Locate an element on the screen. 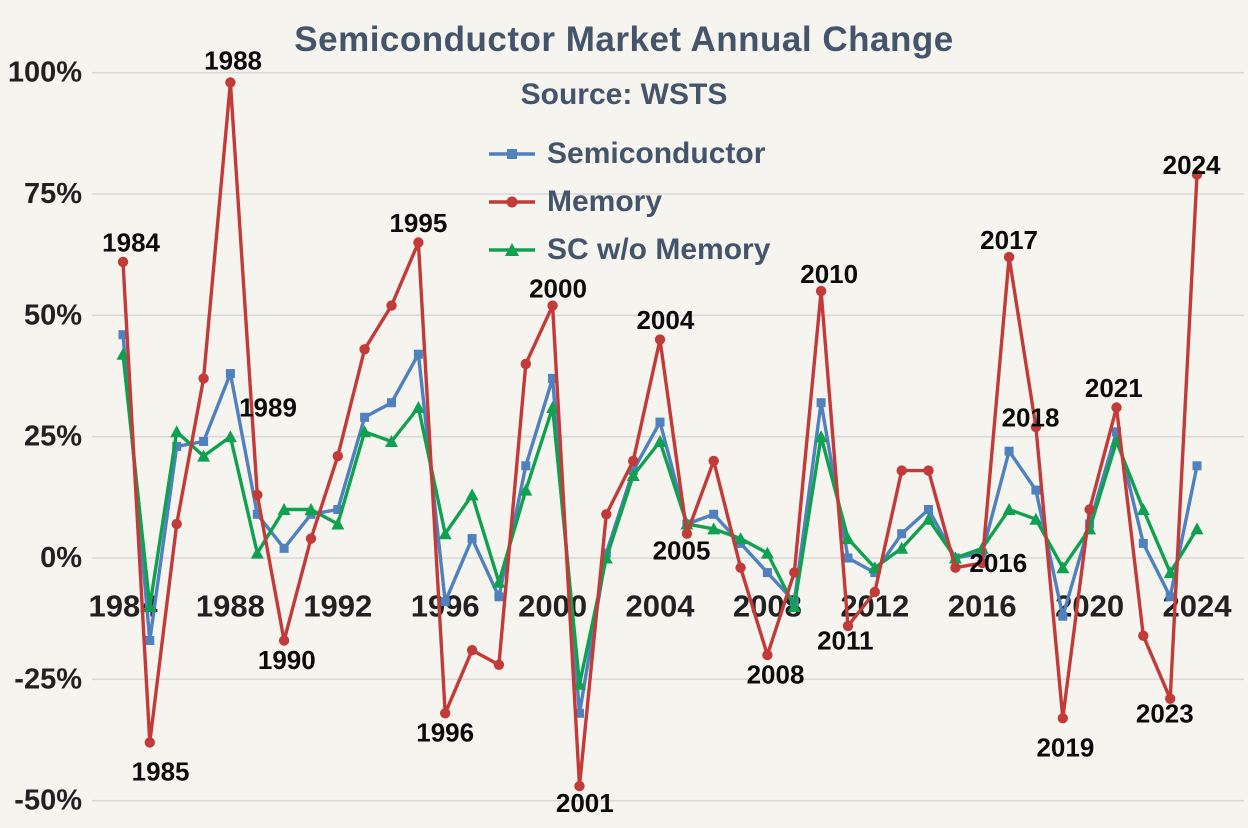  y-axis-label: 25% is located at coordinates (53, 437).